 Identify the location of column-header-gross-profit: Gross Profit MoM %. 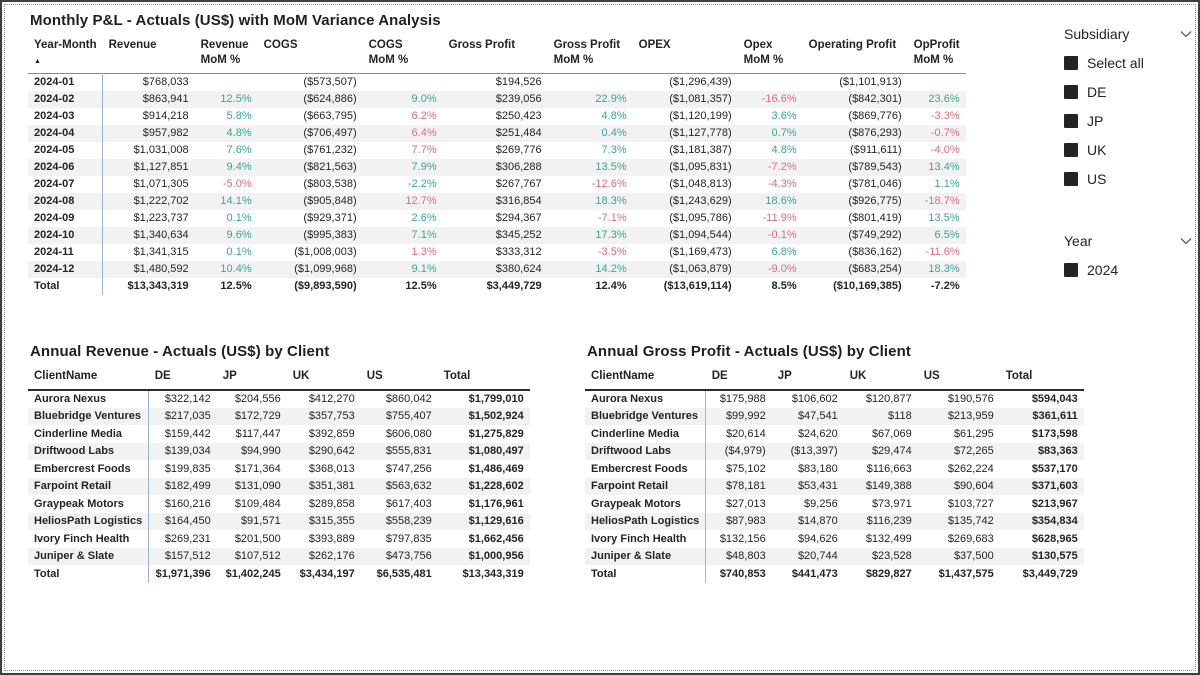
(590, 54).